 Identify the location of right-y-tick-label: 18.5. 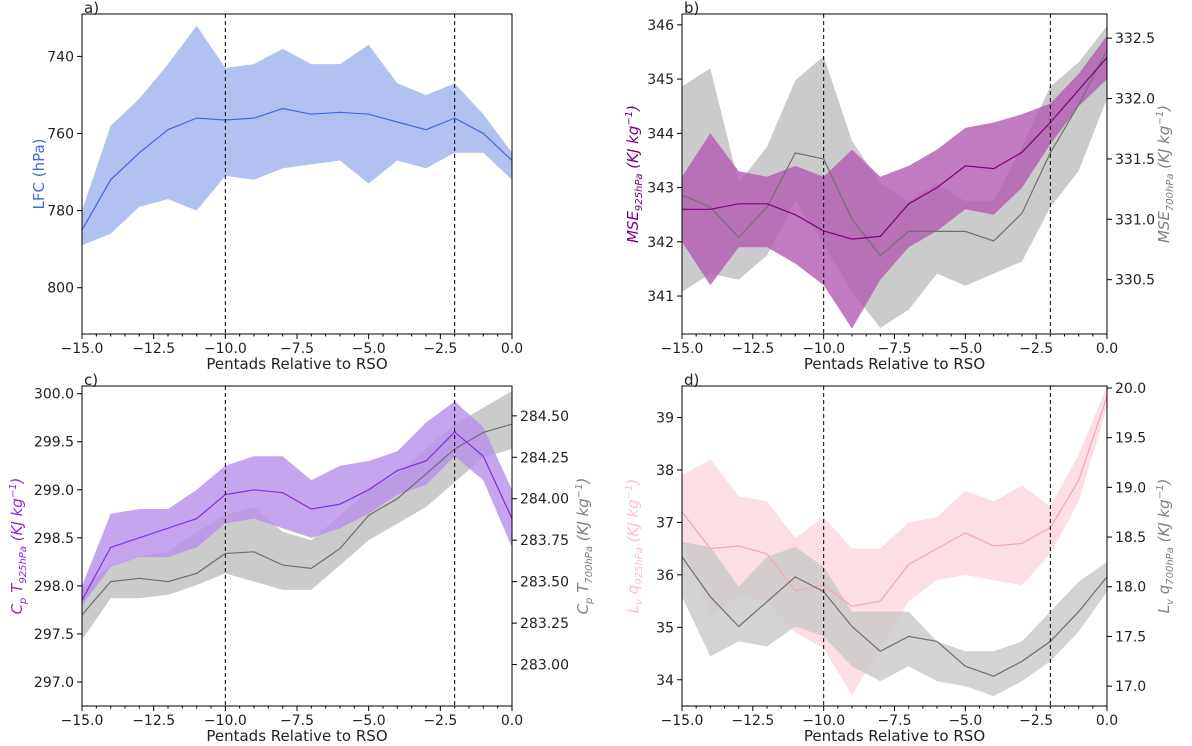
(1130, 538).